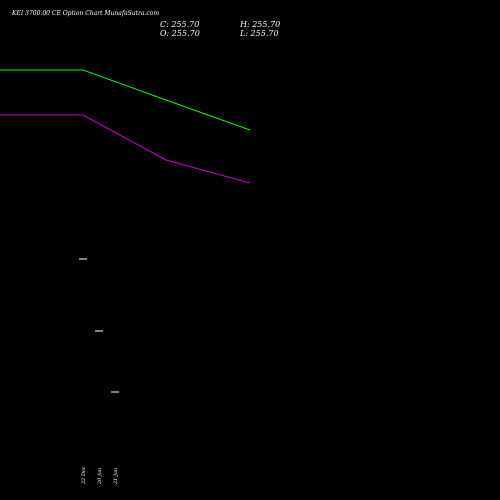 The height and width of the screenshot is (500, 500). I want to click on close-readout: C: 255.70, so click(179, 24).